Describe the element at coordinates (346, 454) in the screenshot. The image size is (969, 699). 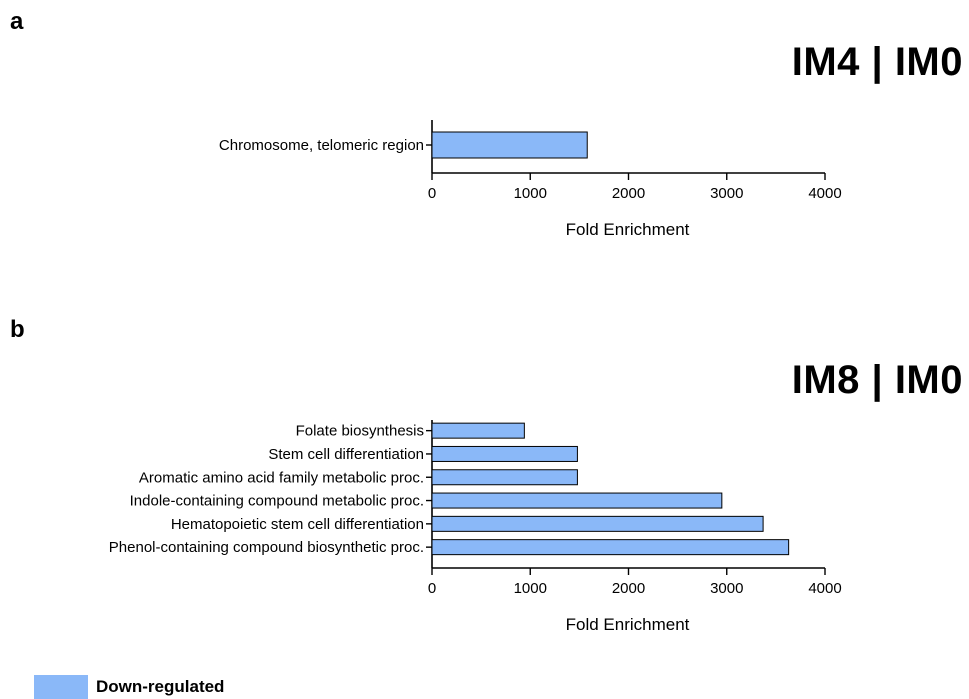
I see `category-label-stem-cell-differentiation: Stem cell differentiation` at that location.